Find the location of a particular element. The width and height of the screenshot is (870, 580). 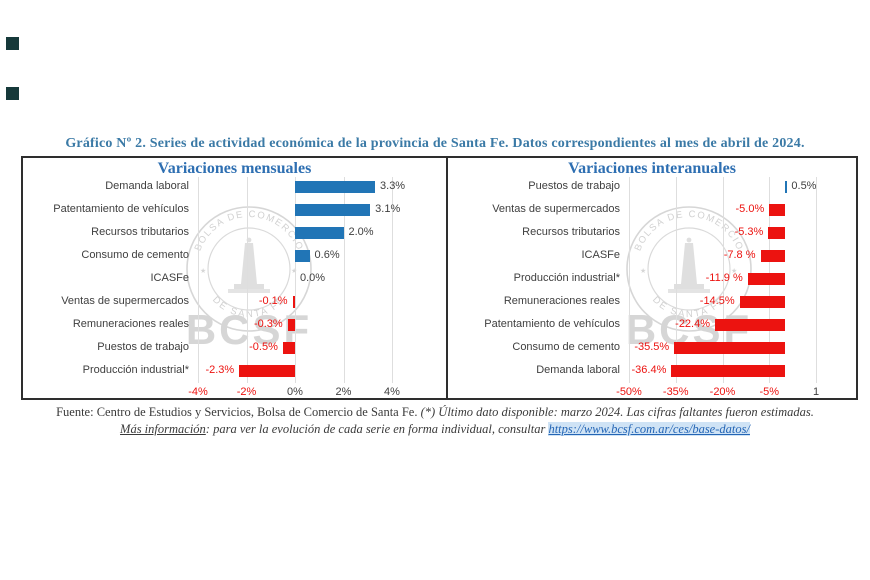

axis-tick-label: -50% is located at coordinates (629, 392).